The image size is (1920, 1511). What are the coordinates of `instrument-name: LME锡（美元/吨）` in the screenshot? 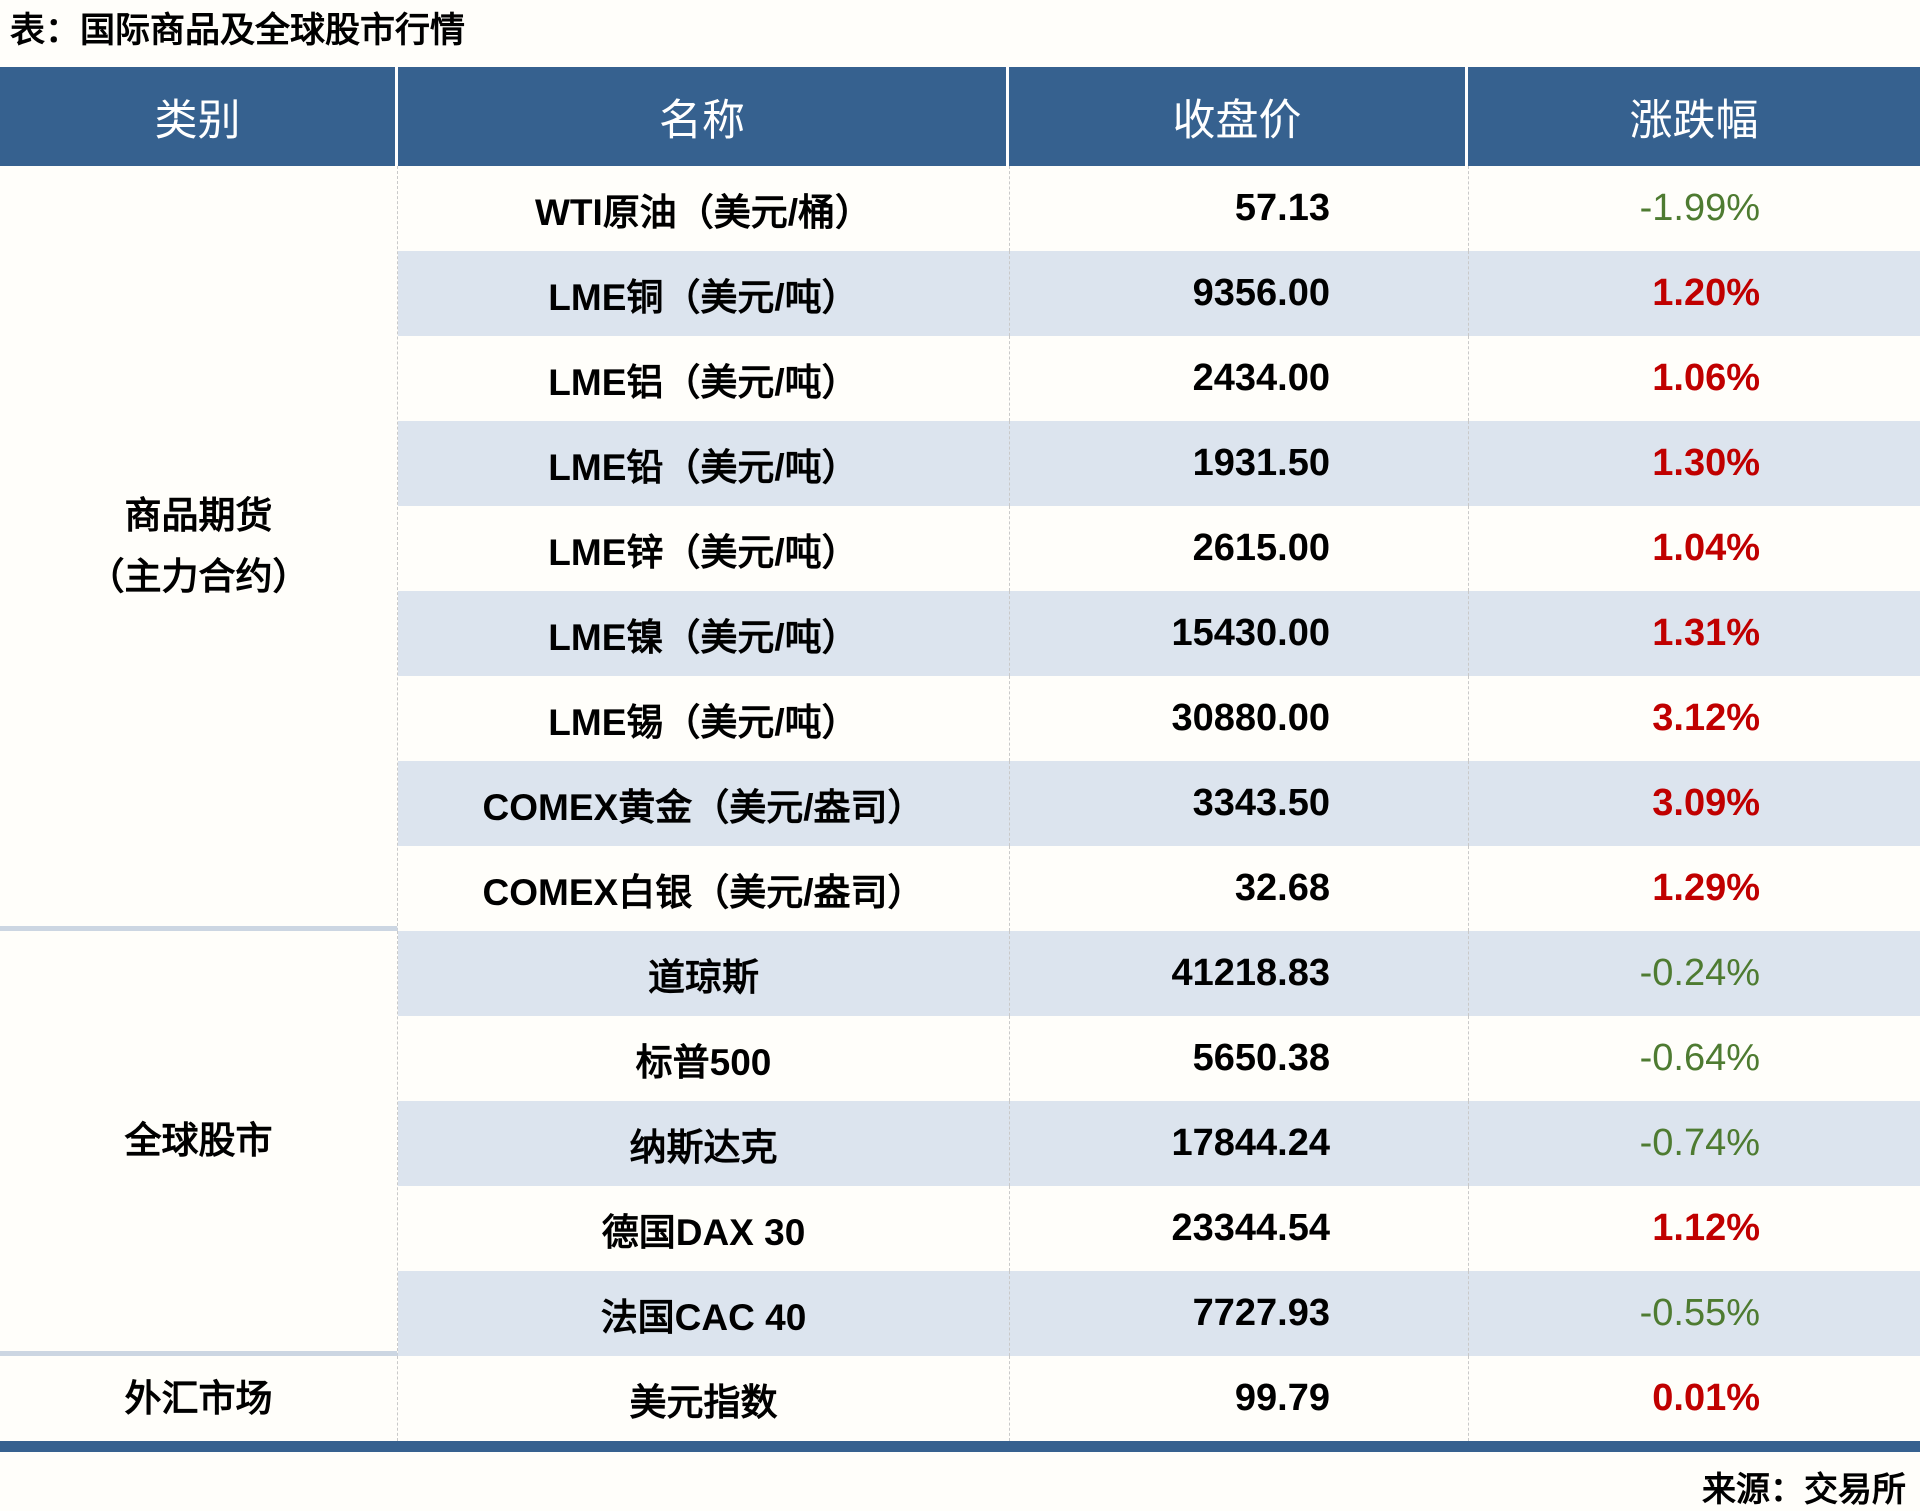 It's located at (703, 722).